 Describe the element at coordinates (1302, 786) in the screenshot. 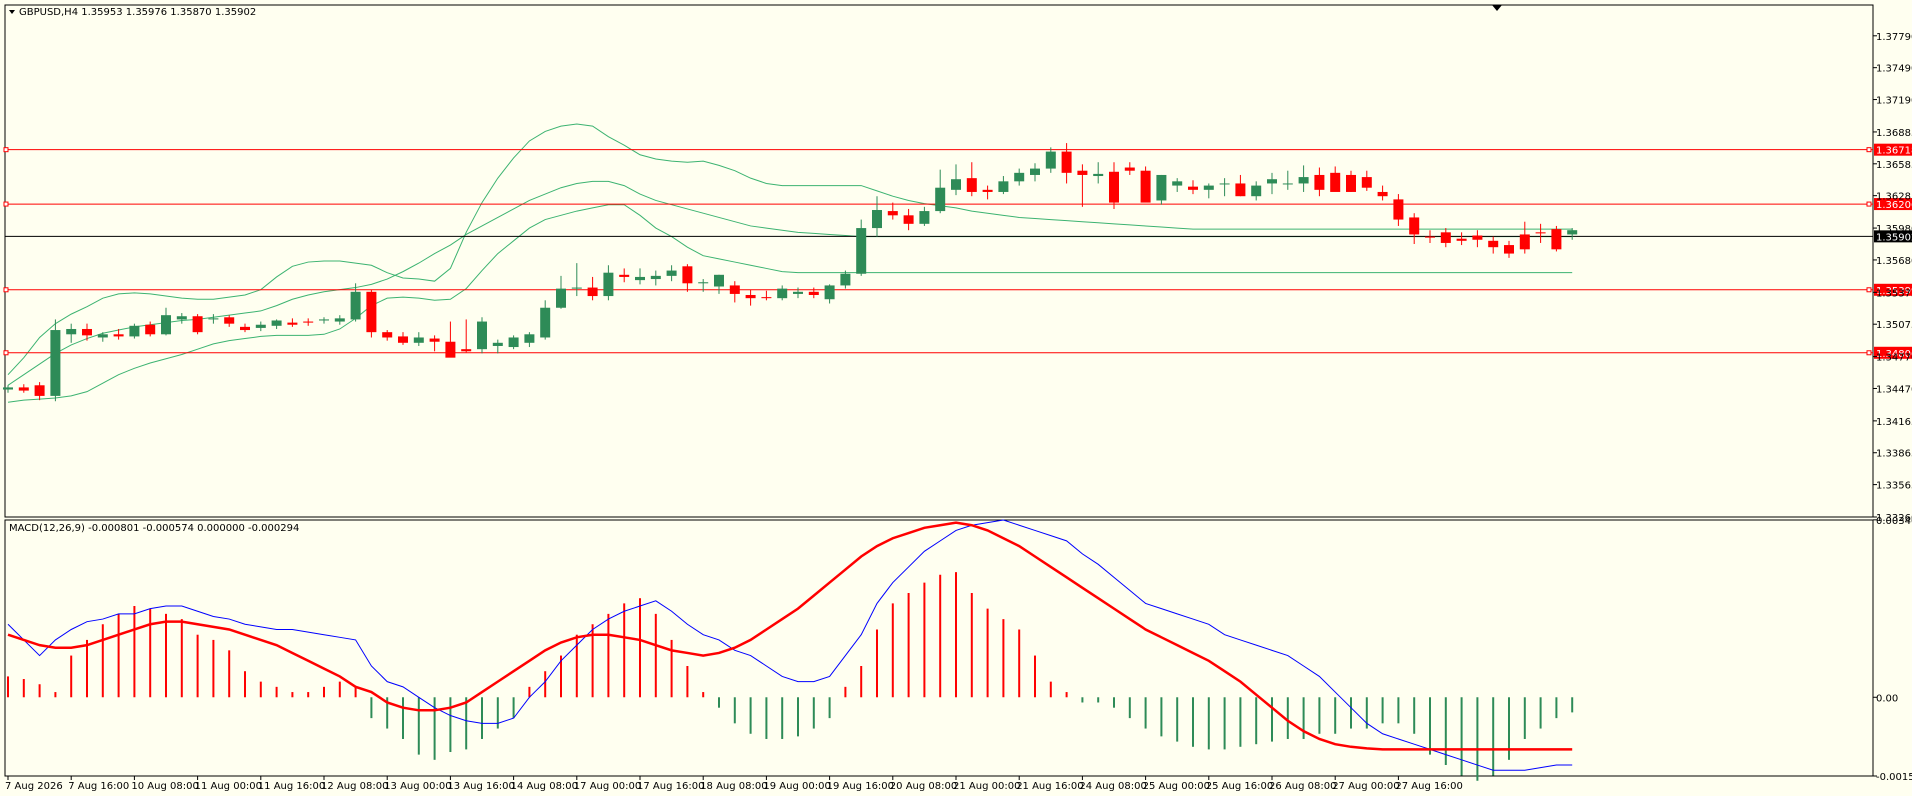

I see `time-tick-label: 26 Aug 08:00` at that location.